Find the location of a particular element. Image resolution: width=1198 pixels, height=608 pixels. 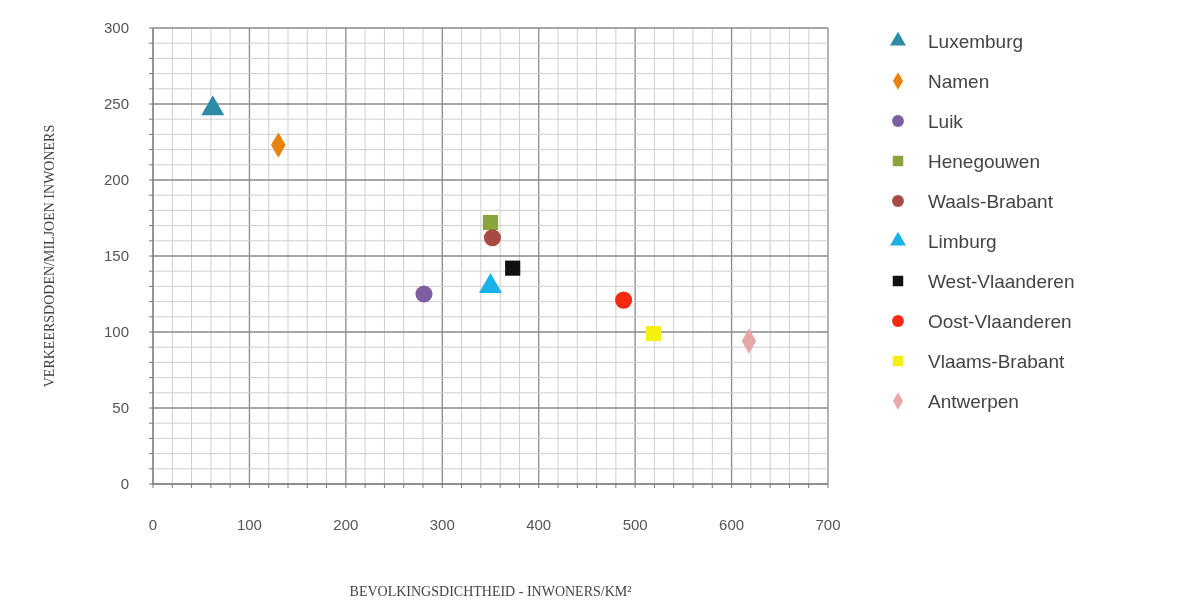

y-axis-title: VERKEERSDODEN/MILJOEN INWONERS is located at coordinates (49, 256).